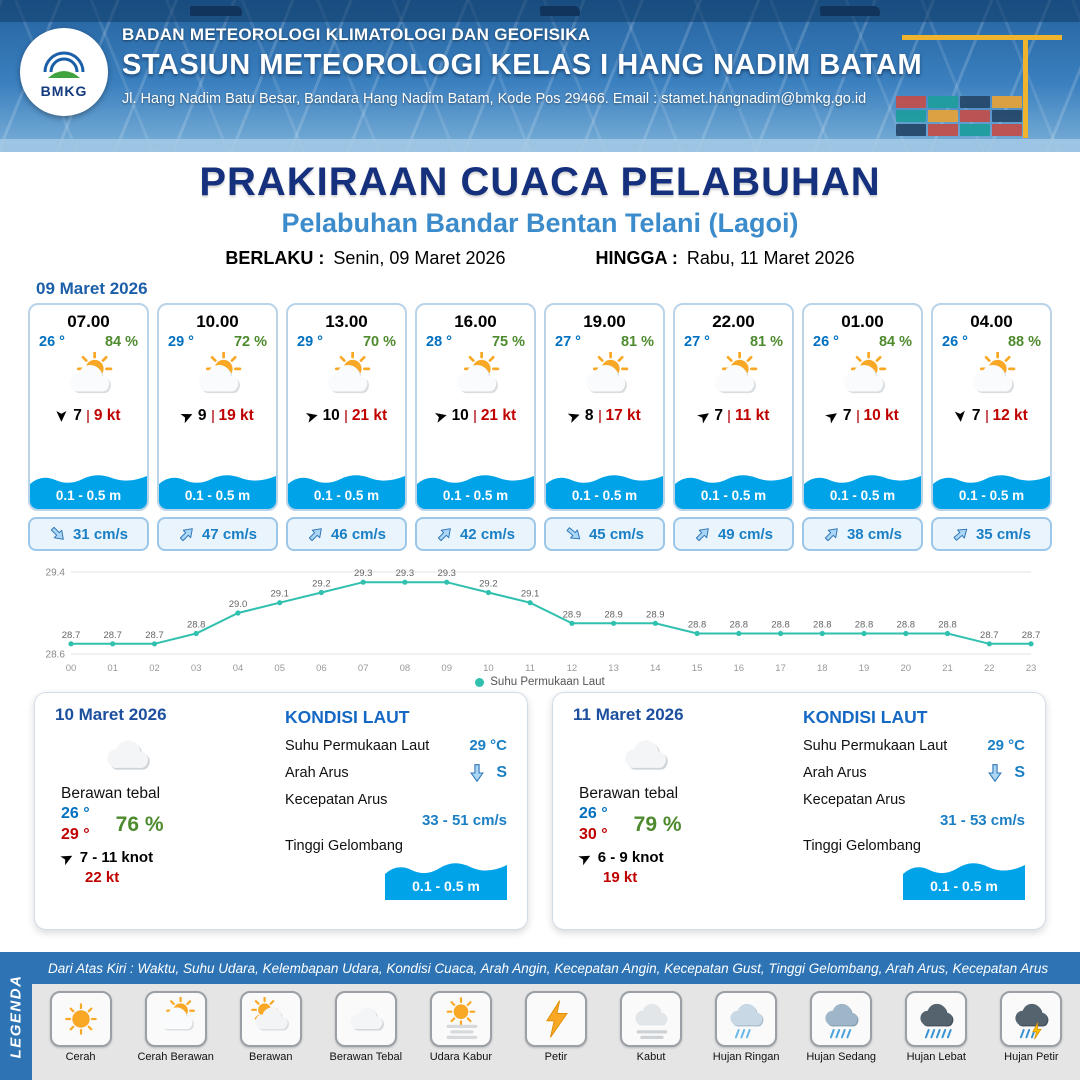 The width and height of the screenshot is (1080, 1080). What do you see at coordinates (87, 416) in the screenshot?
I see `wind-row: ➤ 7 9 kt` at bounding box center [87, 416].